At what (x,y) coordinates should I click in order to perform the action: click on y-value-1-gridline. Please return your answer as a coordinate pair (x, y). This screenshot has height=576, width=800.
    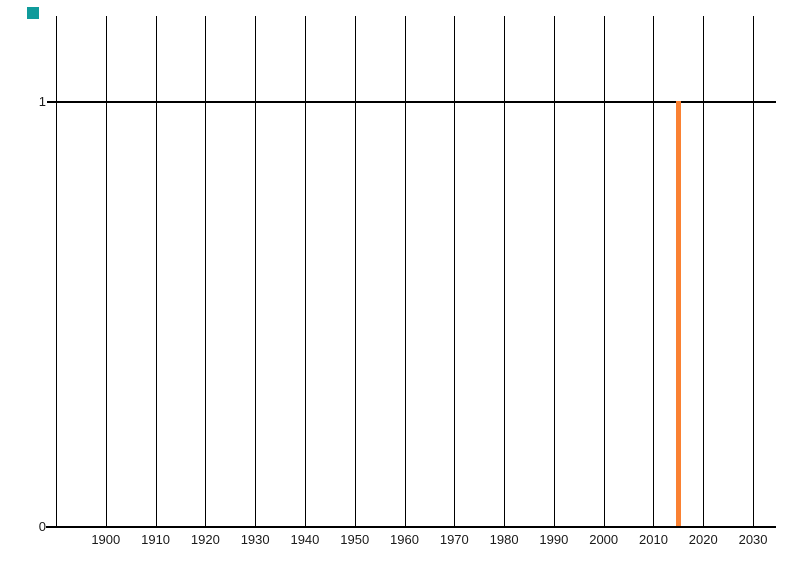
    Looking at the image, I should click on (411, 102).